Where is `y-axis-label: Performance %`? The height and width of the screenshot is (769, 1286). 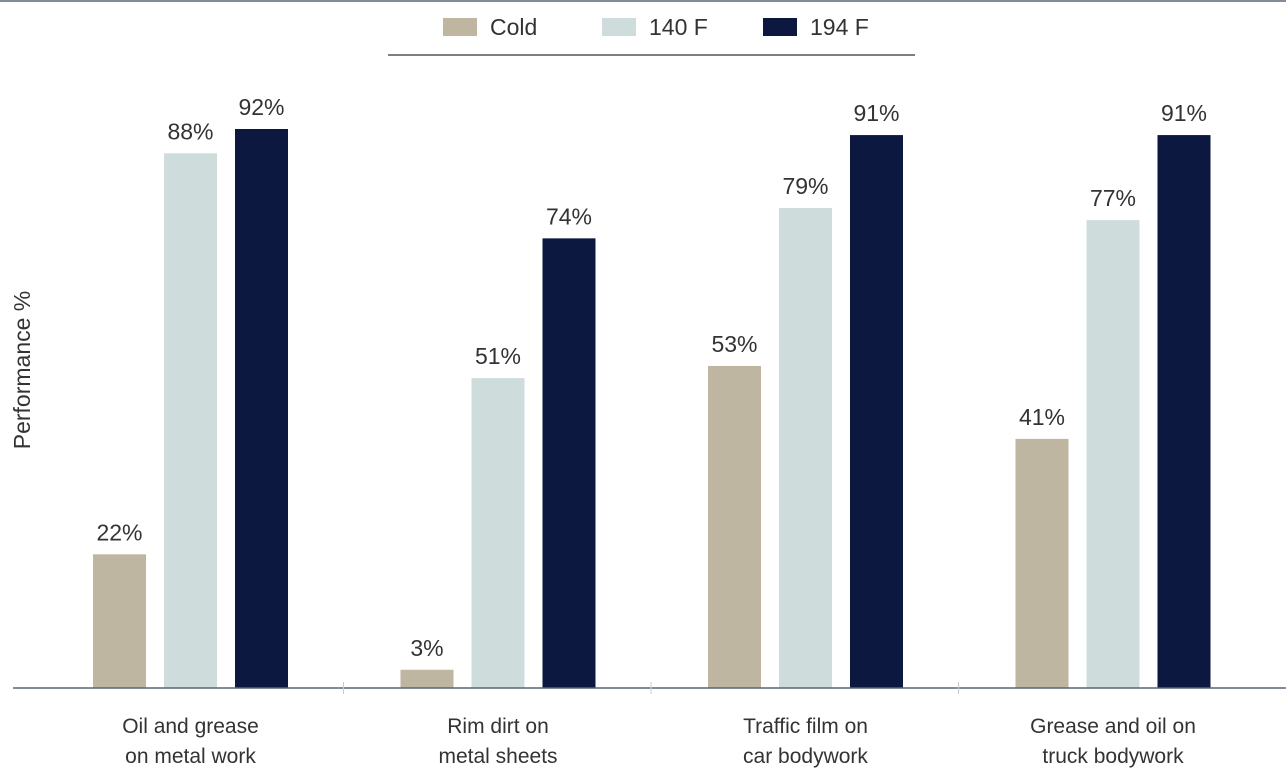
y-axis-label: Performance % is located at coordinates (22, 370).